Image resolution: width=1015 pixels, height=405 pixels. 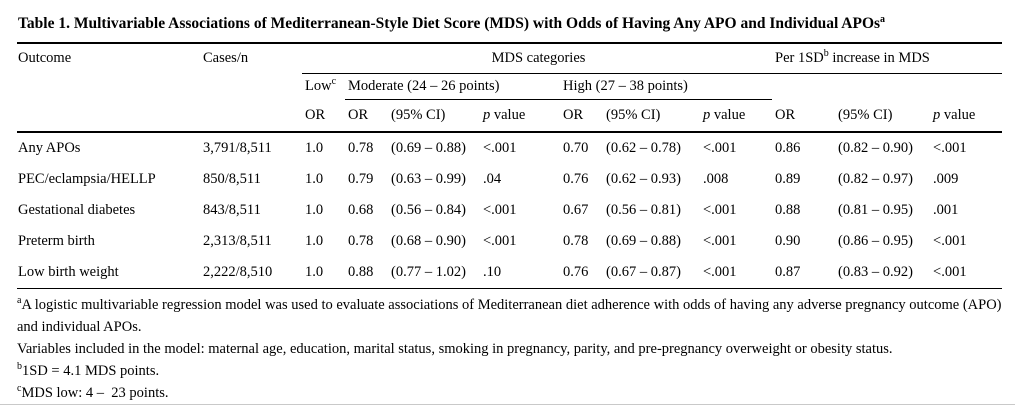 I want to click on cell-high-ci: (0.69 – 0.88), so click(x=643, y=241).